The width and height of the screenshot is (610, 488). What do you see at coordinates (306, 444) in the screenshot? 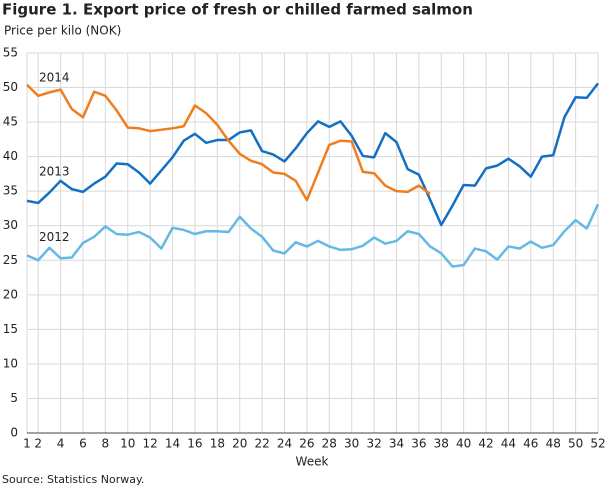
I see `x-tick-label: 26` at bounding box center [306, 444].